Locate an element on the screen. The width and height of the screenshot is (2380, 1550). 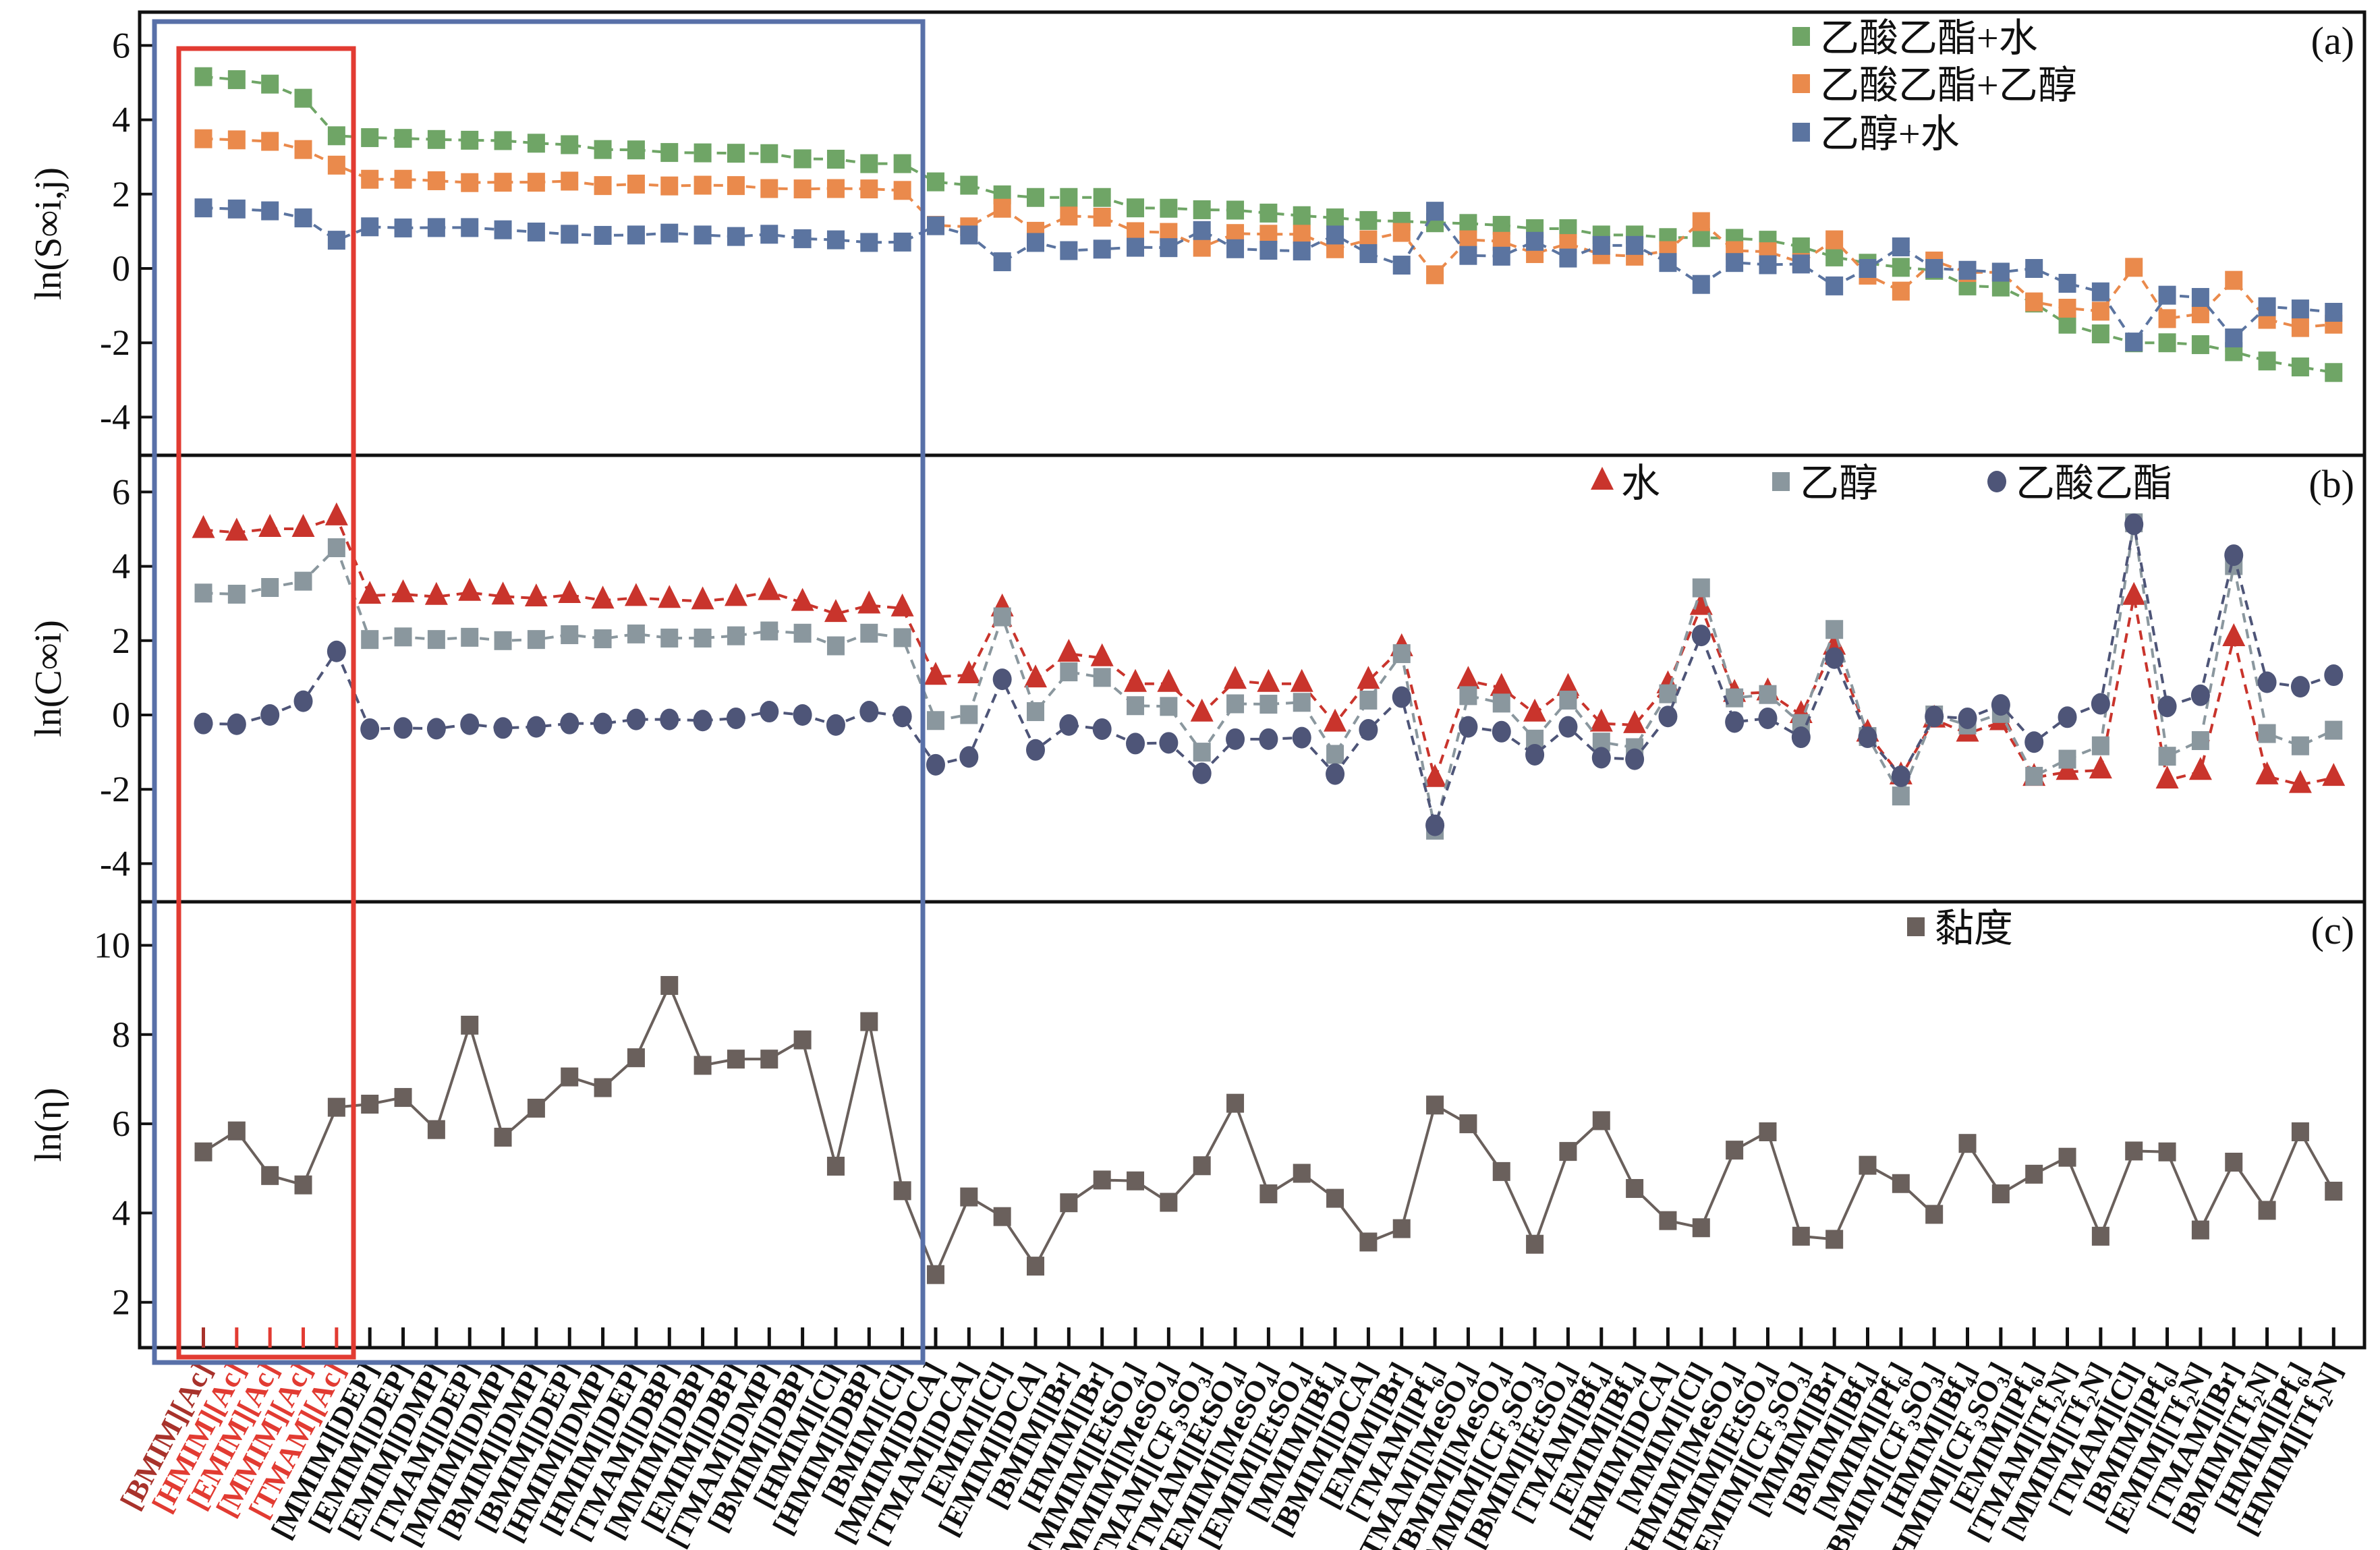
legend-item: 乙酸乙酯 is located at coordinates (2079, 483).